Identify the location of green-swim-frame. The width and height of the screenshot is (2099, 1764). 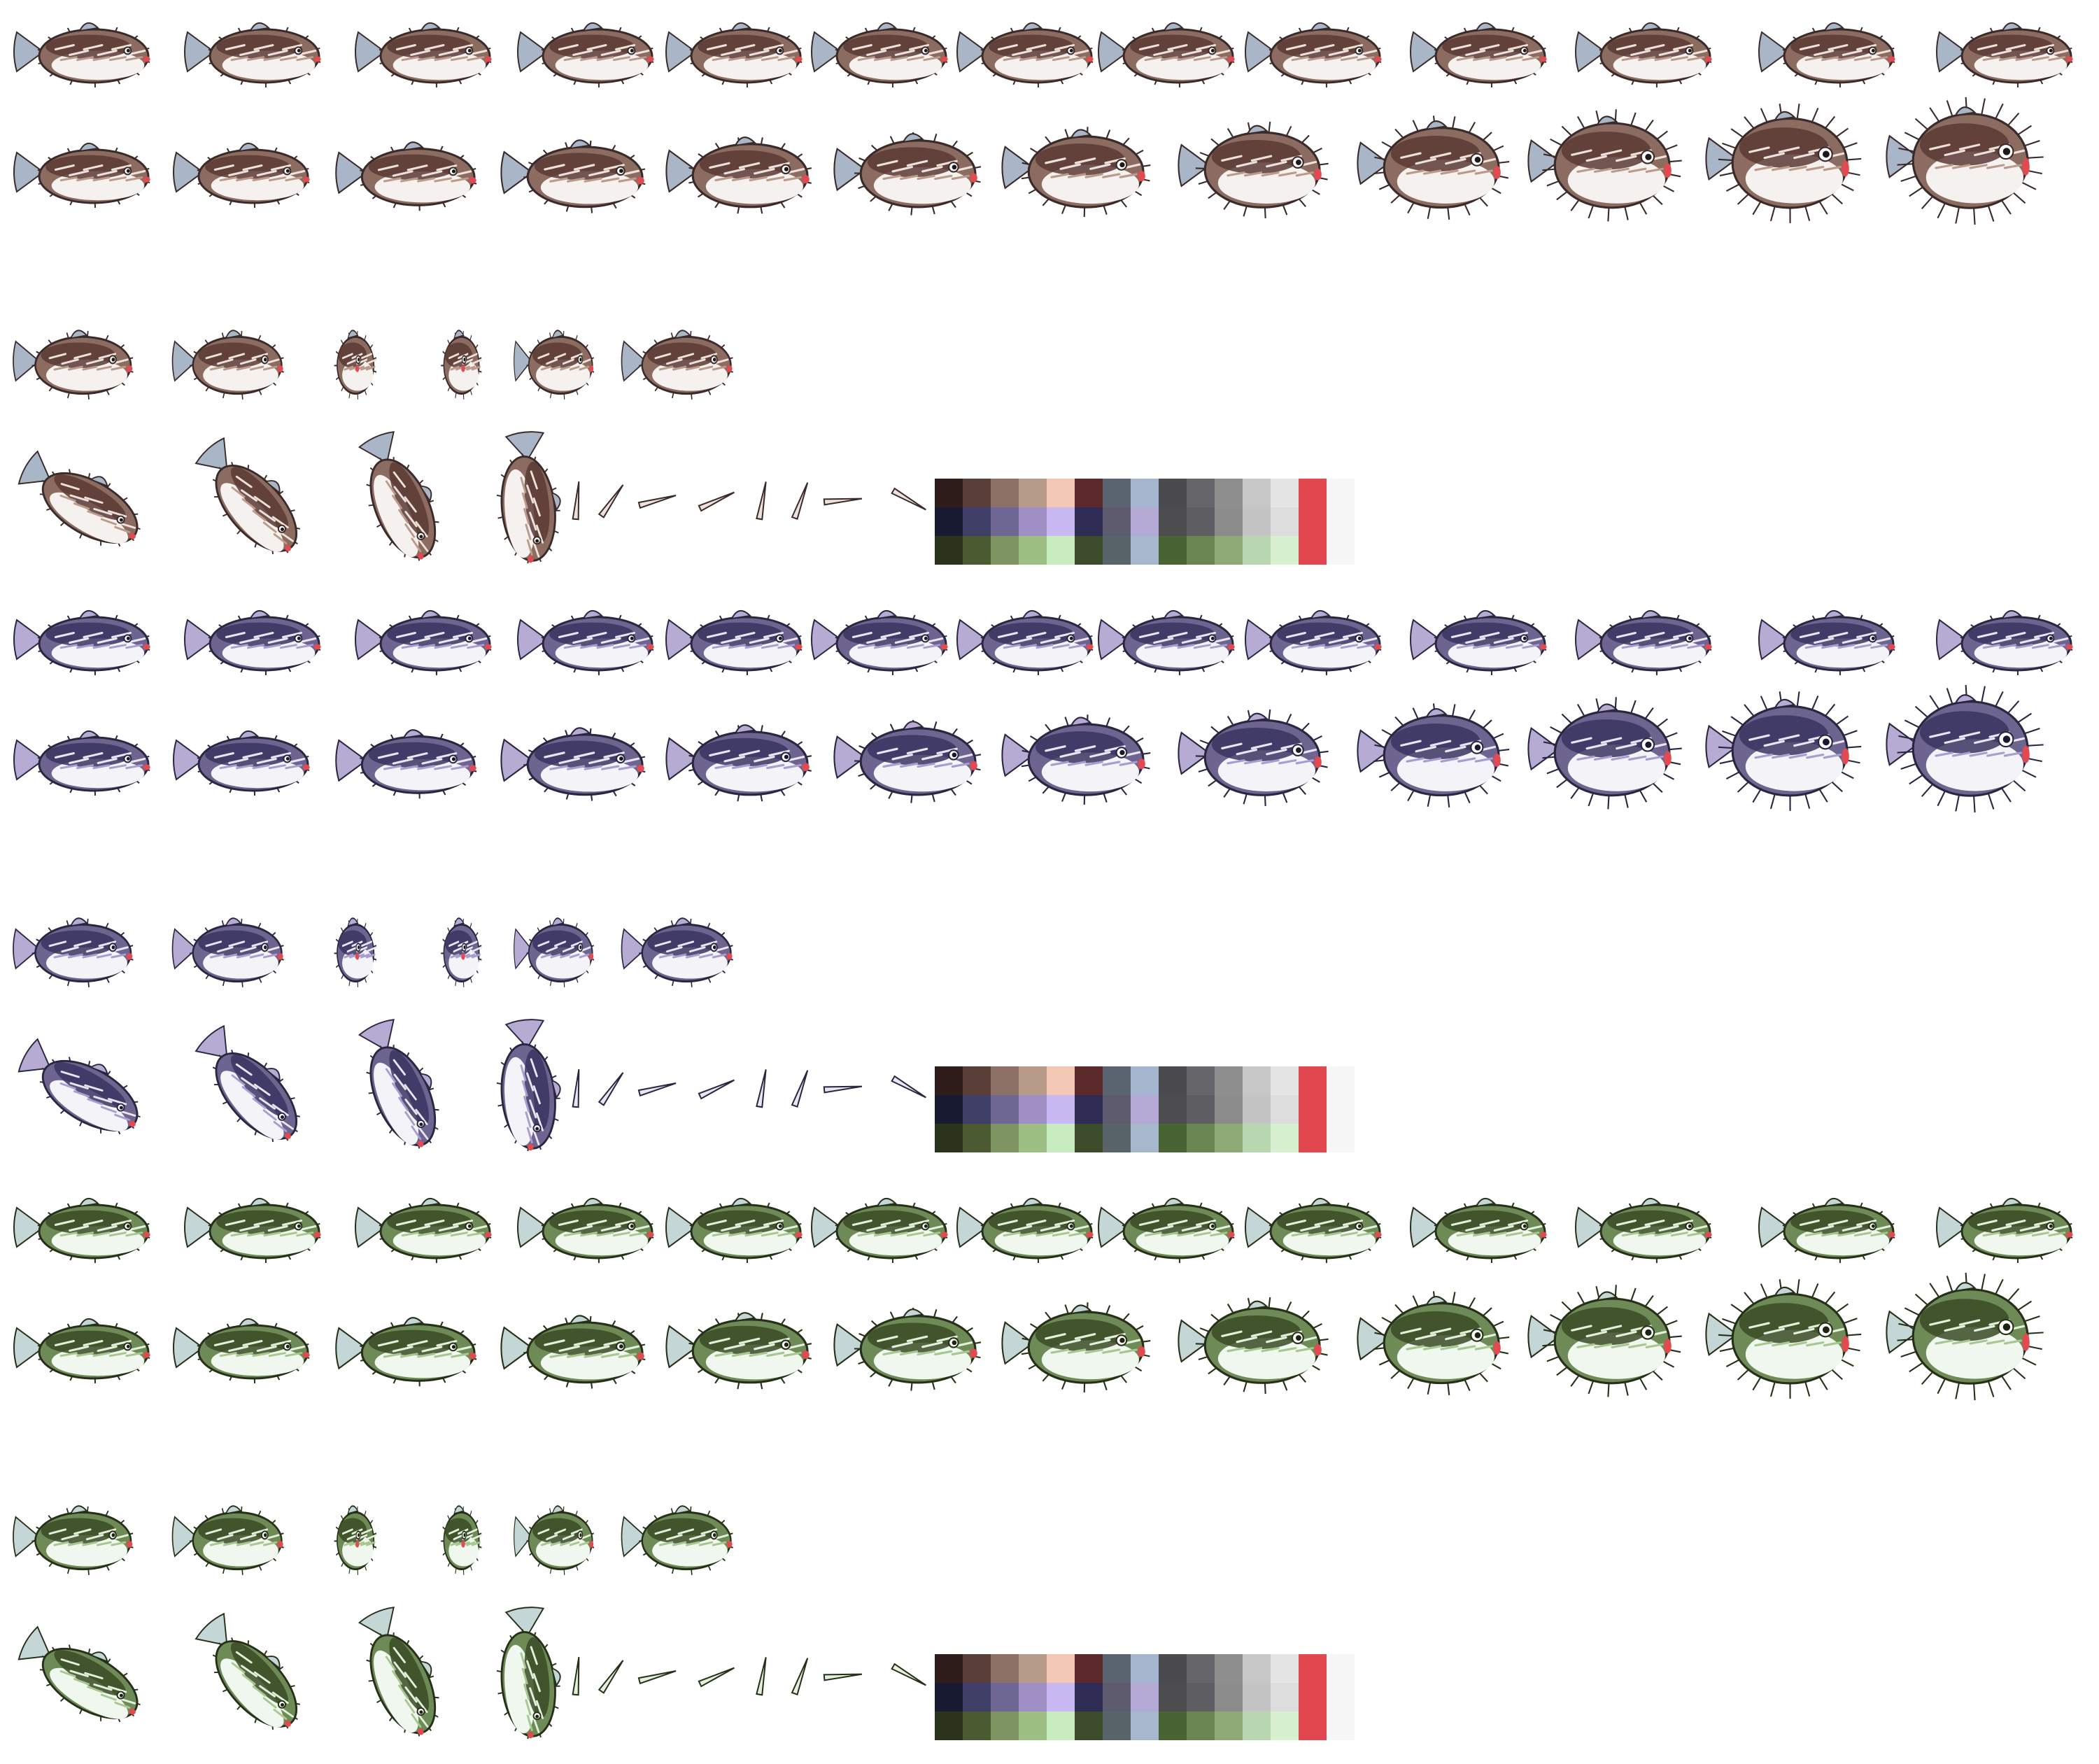
(1313, 1230).